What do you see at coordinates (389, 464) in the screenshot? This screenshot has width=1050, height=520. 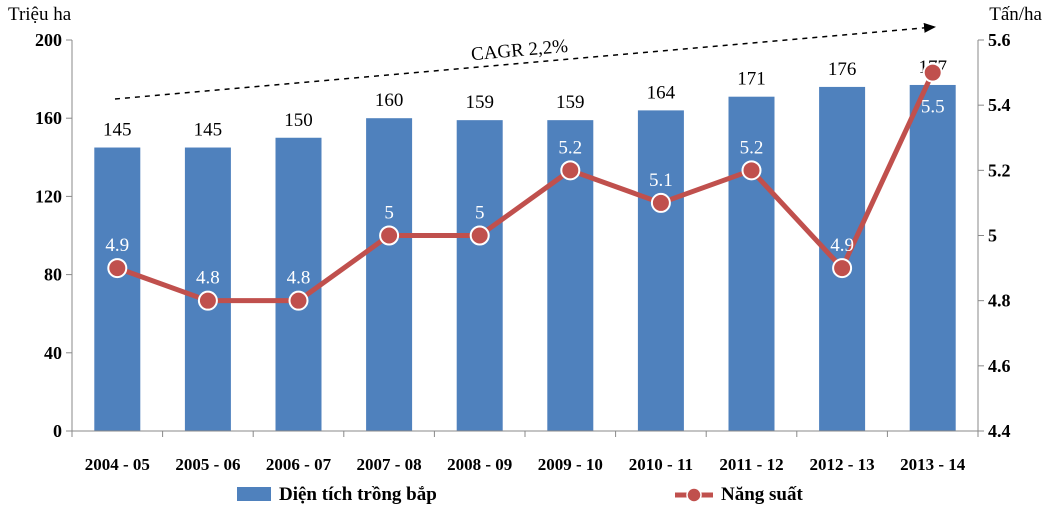 I see `x-tick-label: 2007 - 08` at bounding box center [389, 464].